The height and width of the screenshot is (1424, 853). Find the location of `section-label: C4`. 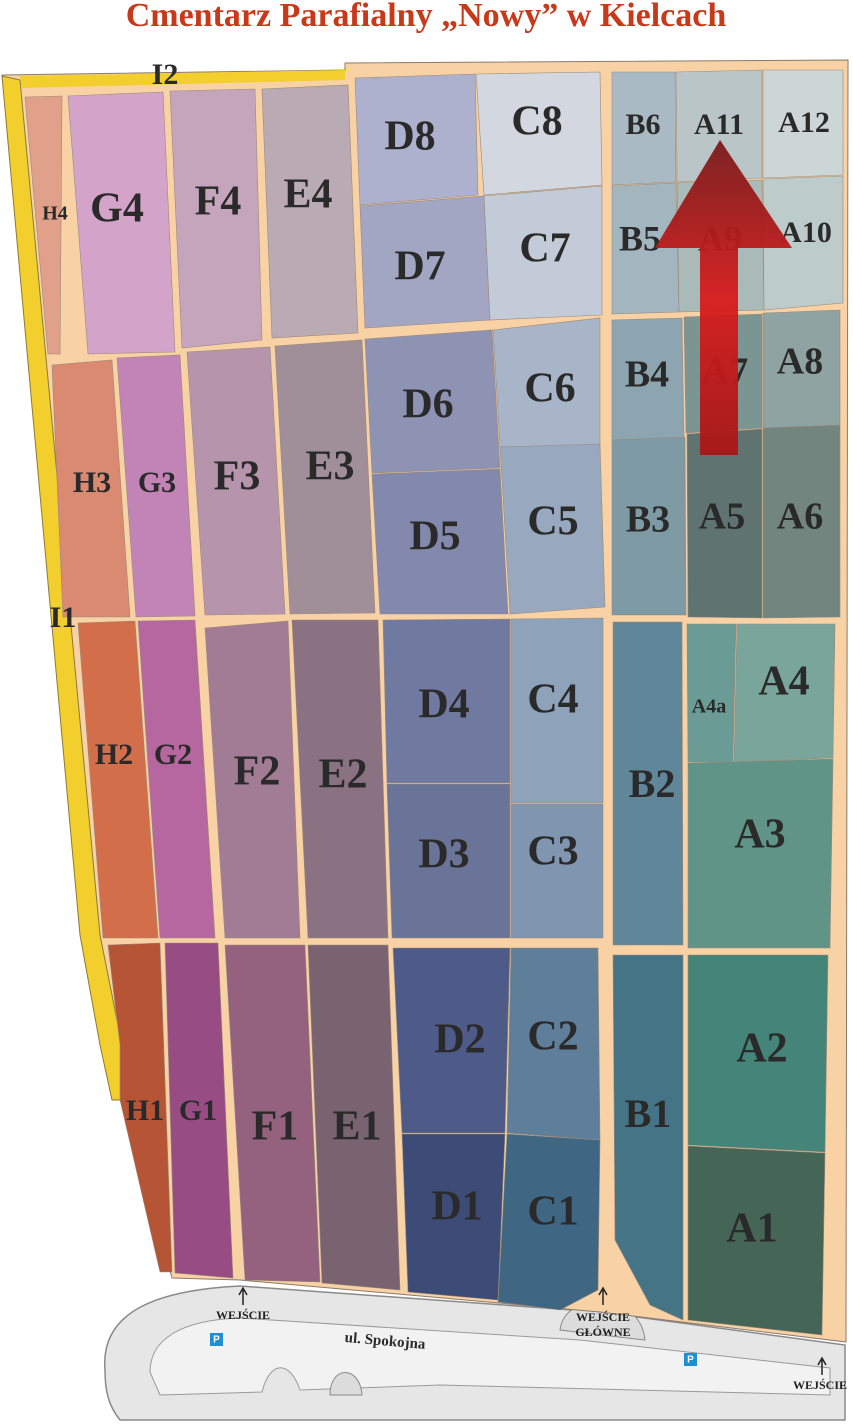

section-label: C4 is located at coordinates (552, 700).